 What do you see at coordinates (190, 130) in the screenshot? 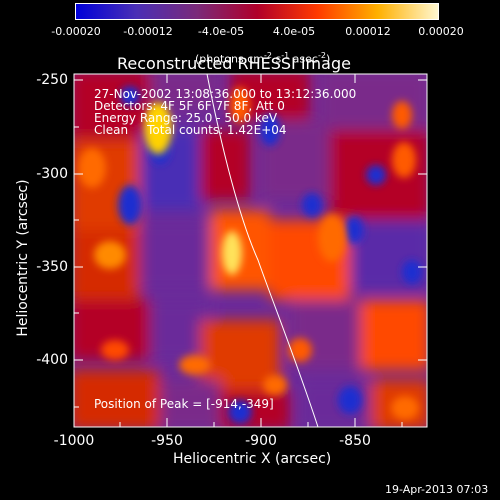
I see `info-line-4: Clean Total counts: 1.42E+04` at bounding box center [190, 130].